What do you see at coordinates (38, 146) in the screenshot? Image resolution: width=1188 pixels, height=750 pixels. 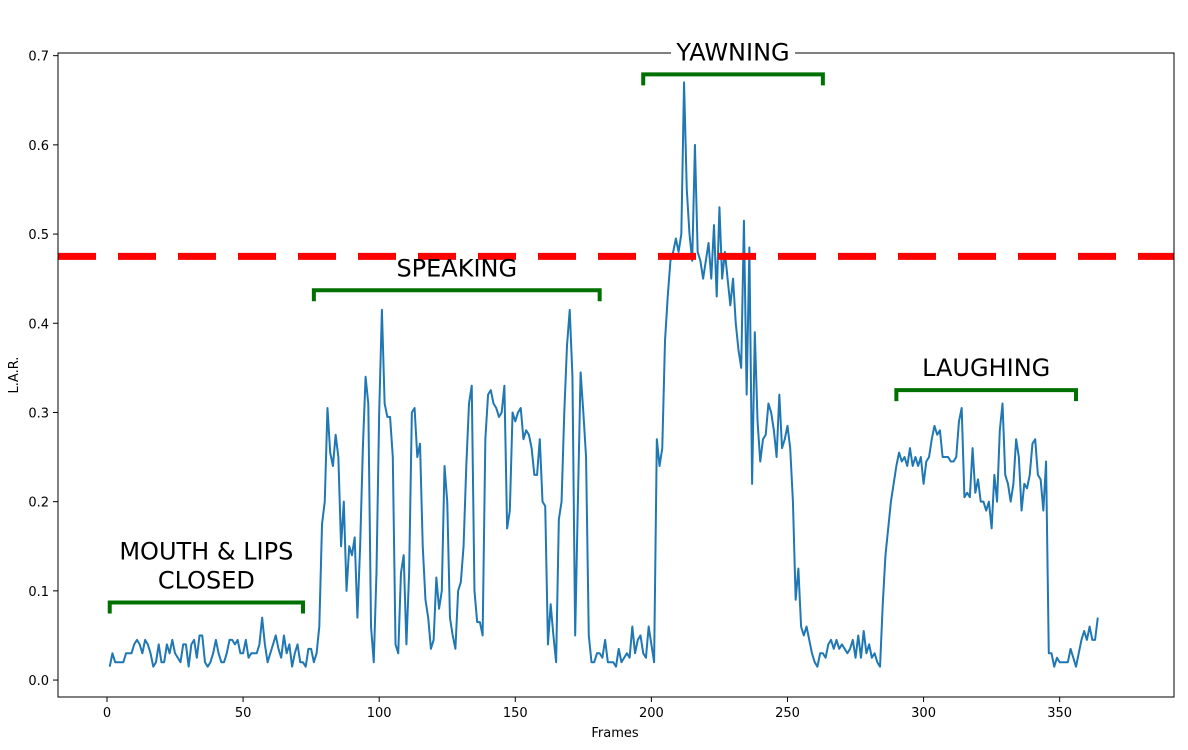 I see `y-tick-label: 0.6` at bounding box center [38, 146].